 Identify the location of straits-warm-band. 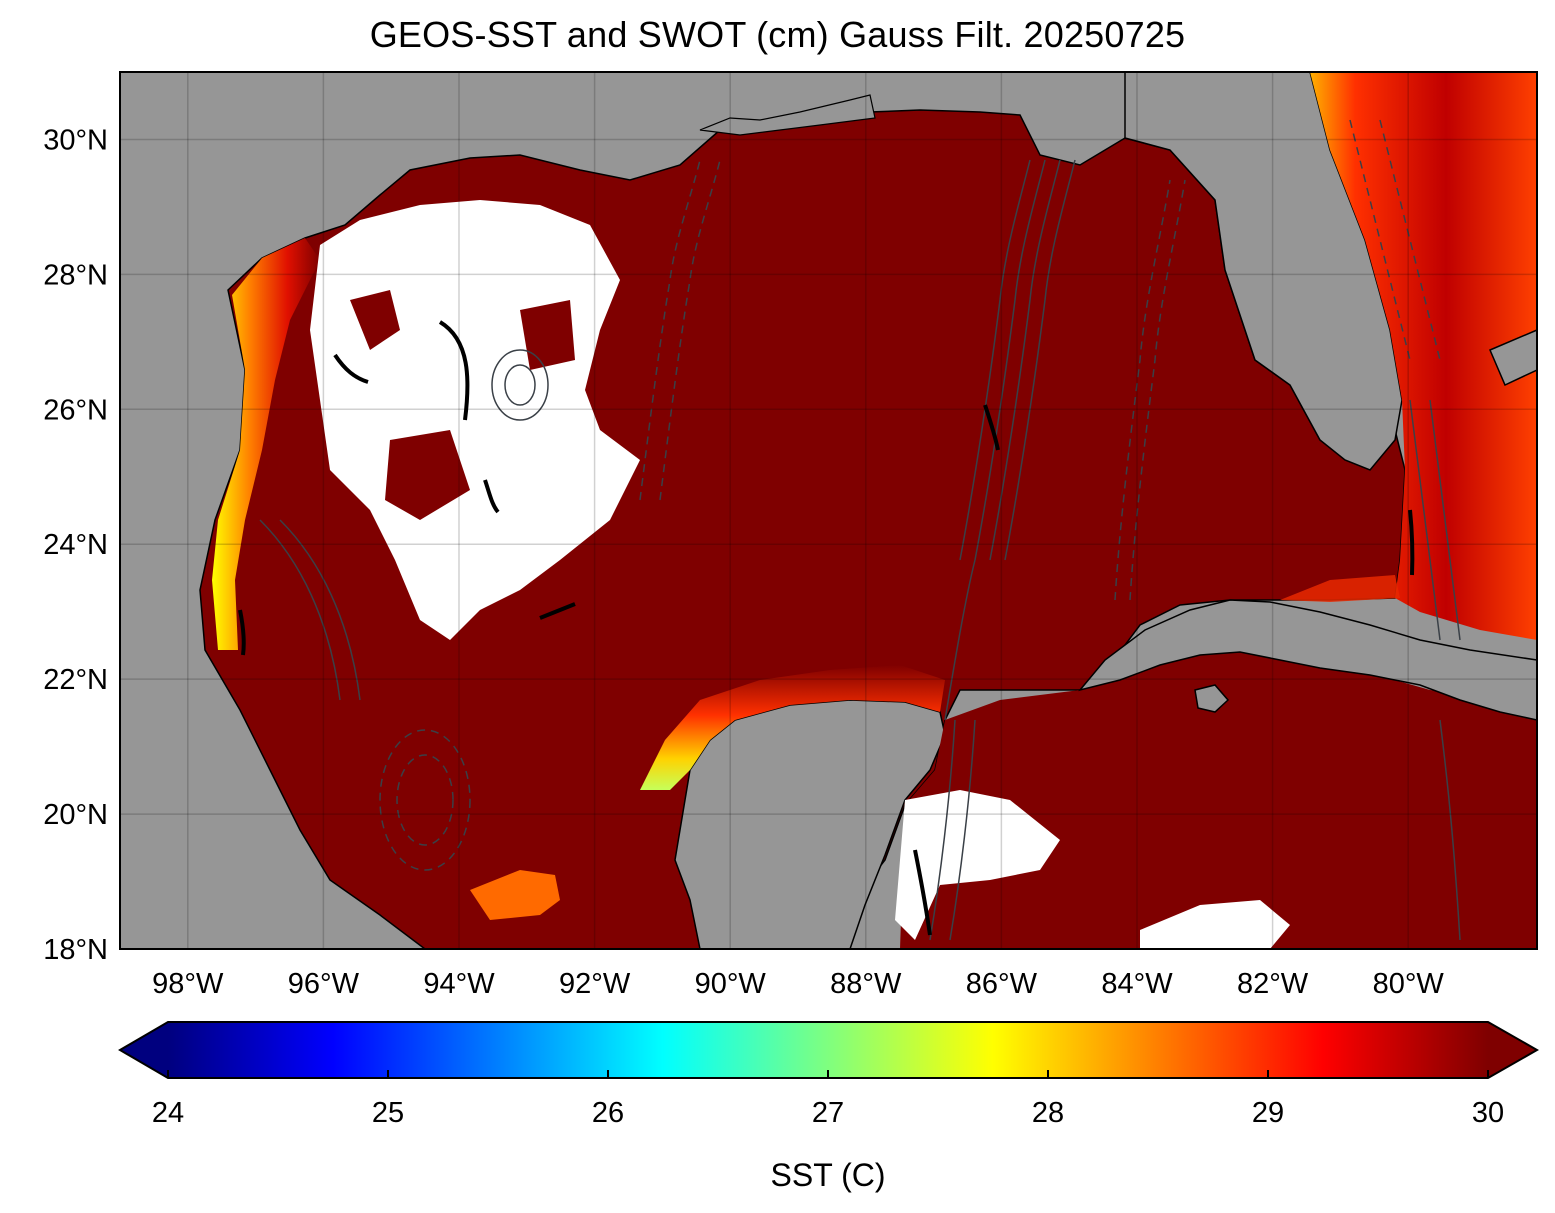
(1340, 588).